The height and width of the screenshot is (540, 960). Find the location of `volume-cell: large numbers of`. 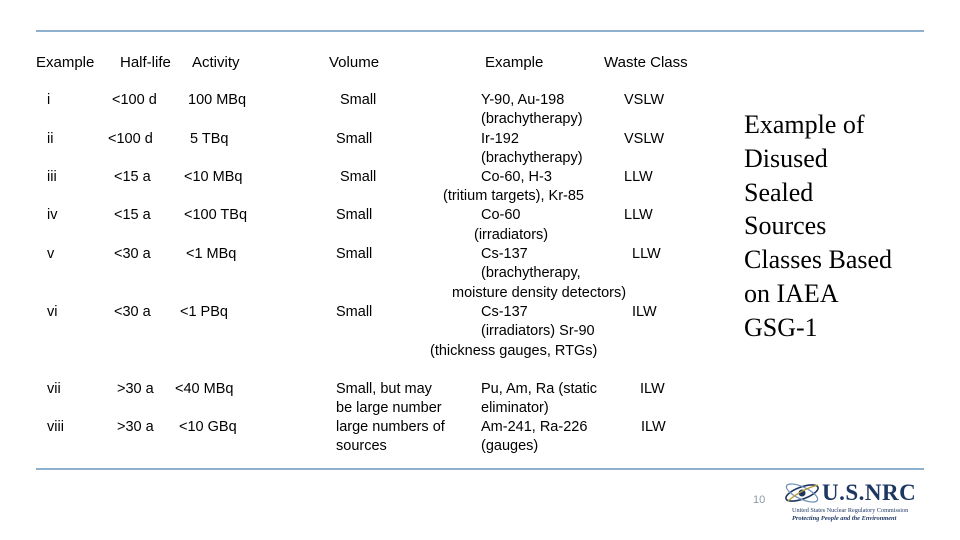

volume-cell: large numbers of is located at coordinates (390, 427).